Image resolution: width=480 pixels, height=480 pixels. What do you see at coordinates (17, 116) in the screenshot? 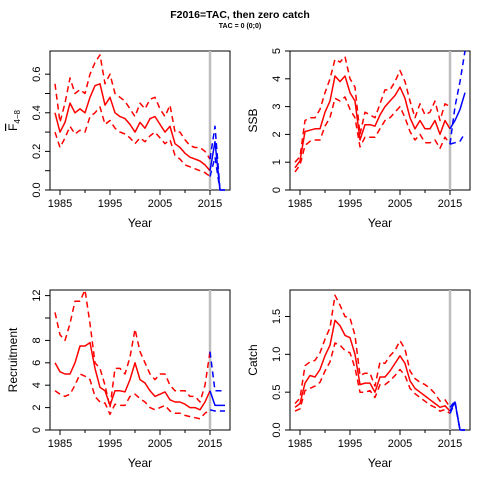
I see `y-axis-label-subscript: 4−8` at bounding box center [17, 116].